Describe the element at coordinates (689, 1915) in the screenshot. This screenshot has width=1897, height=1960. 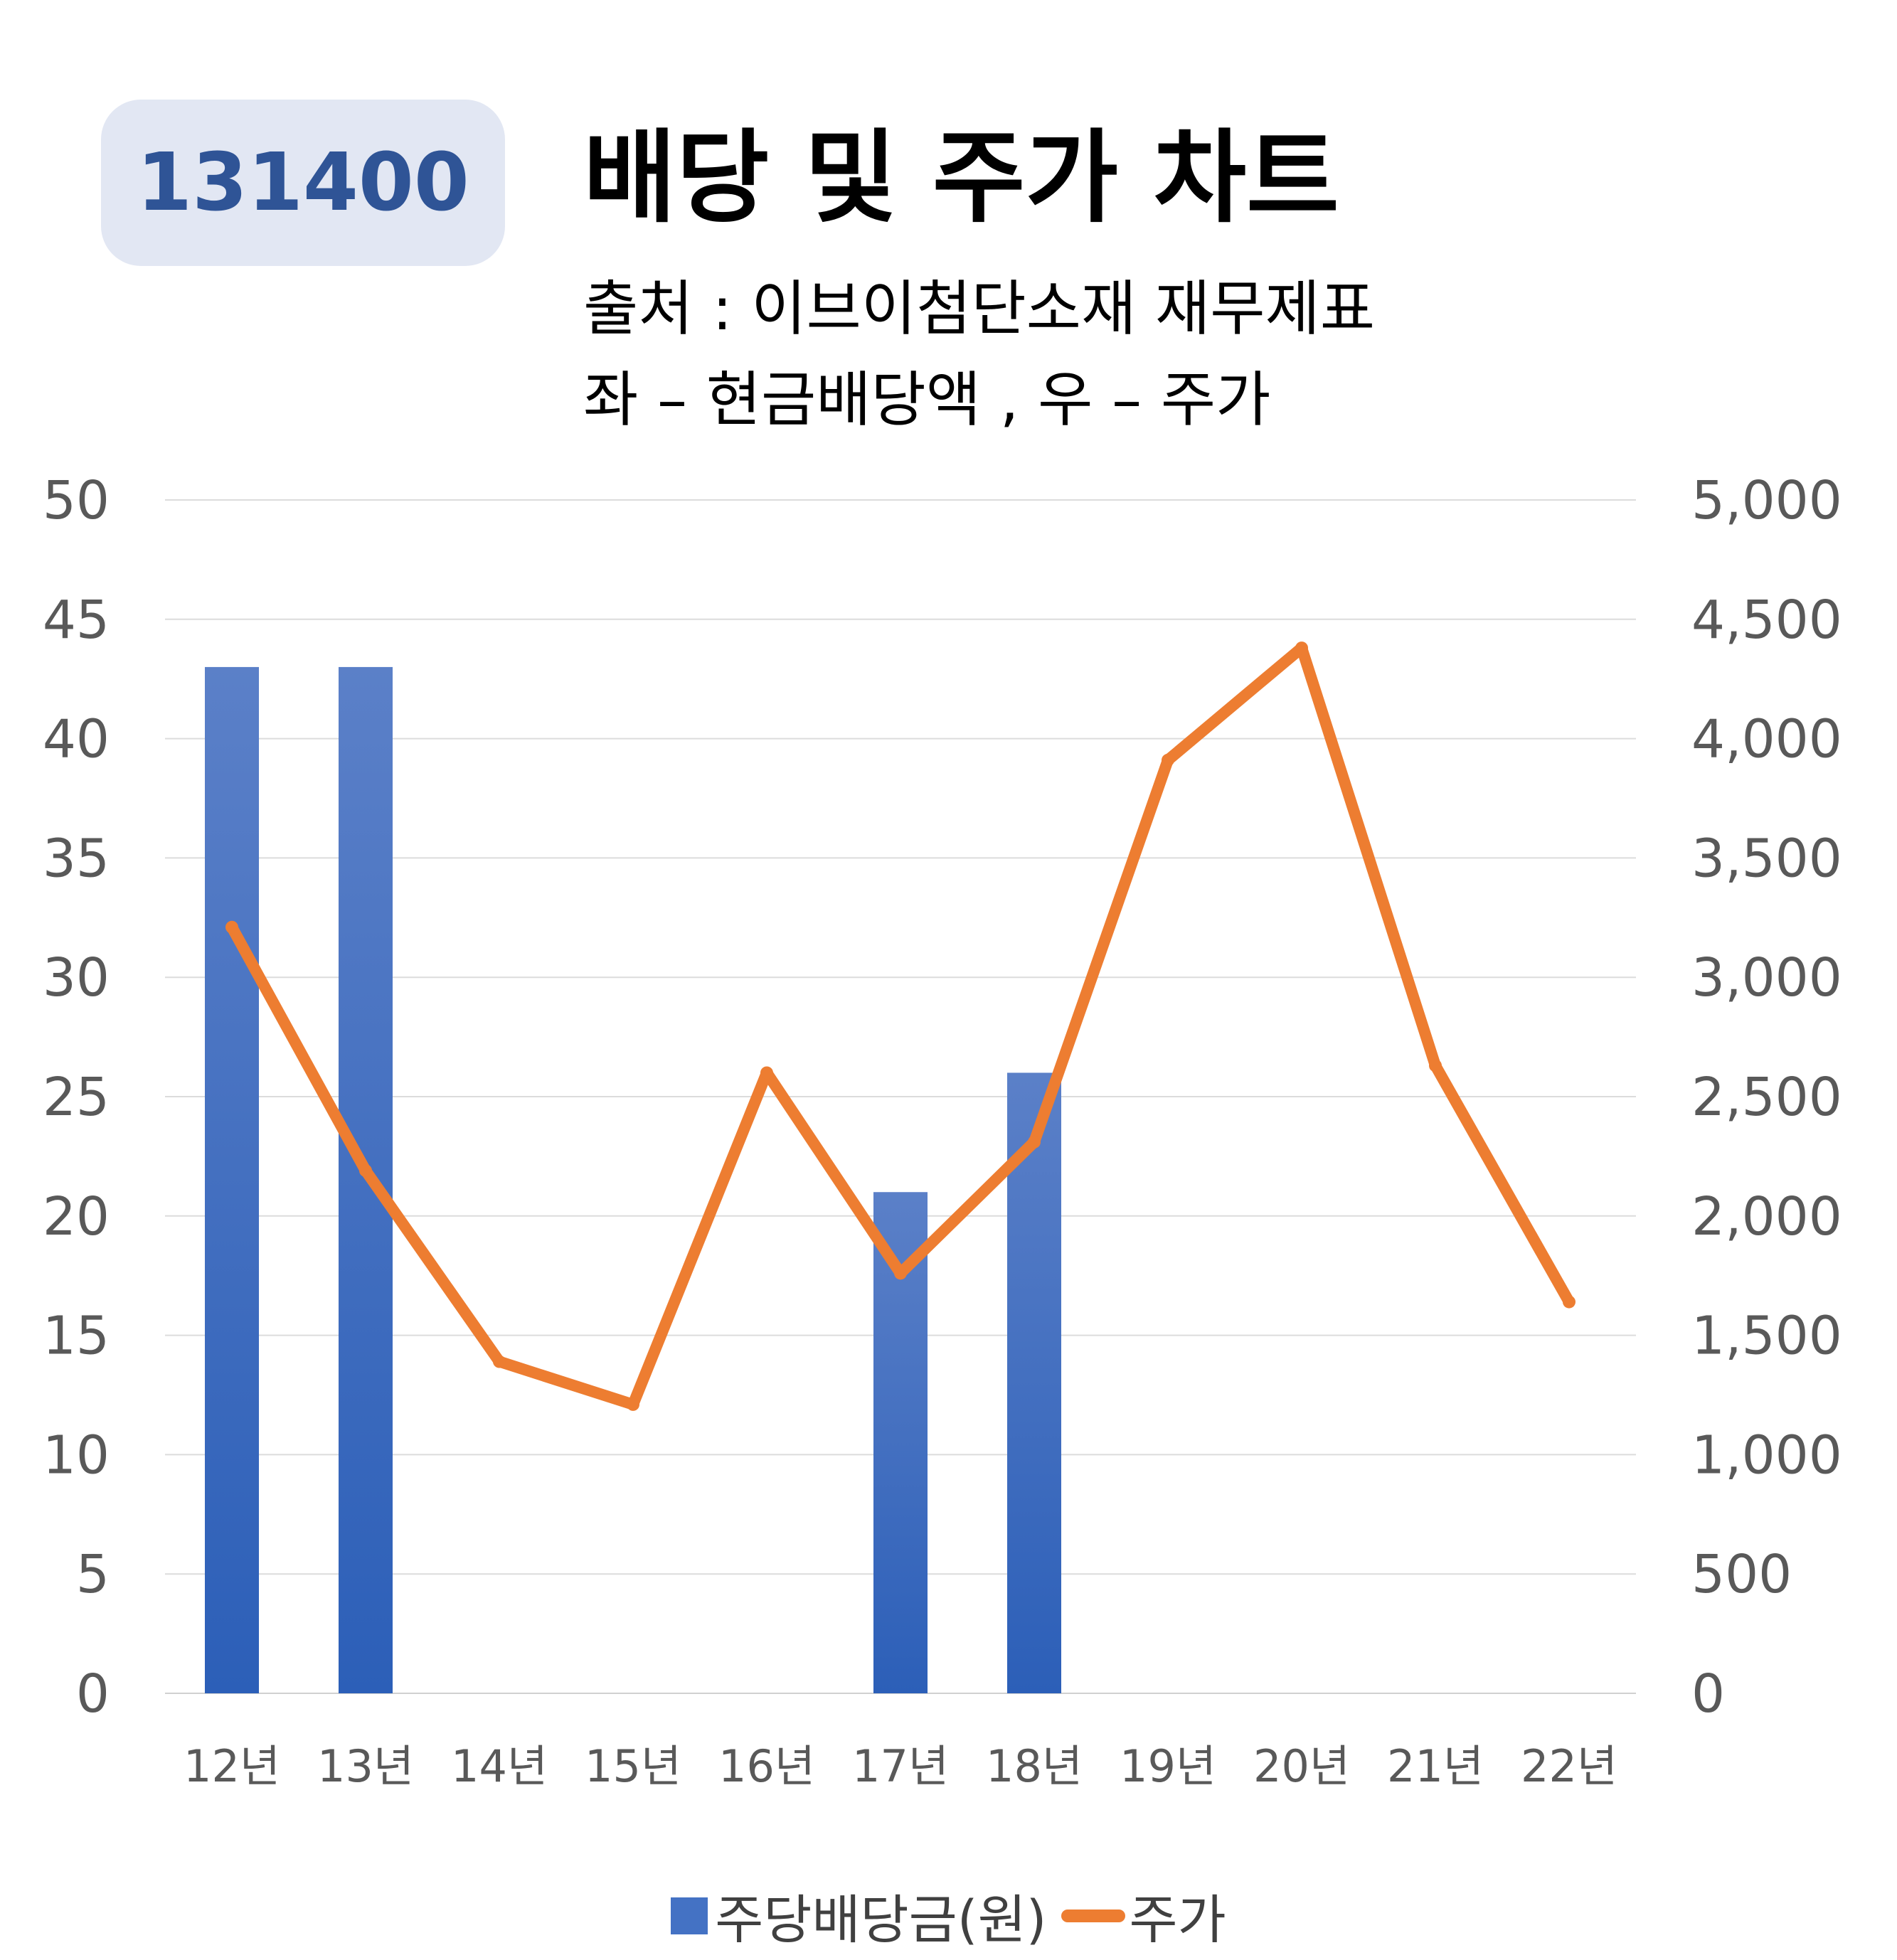
I see `legend-swatch-bar` at that location.